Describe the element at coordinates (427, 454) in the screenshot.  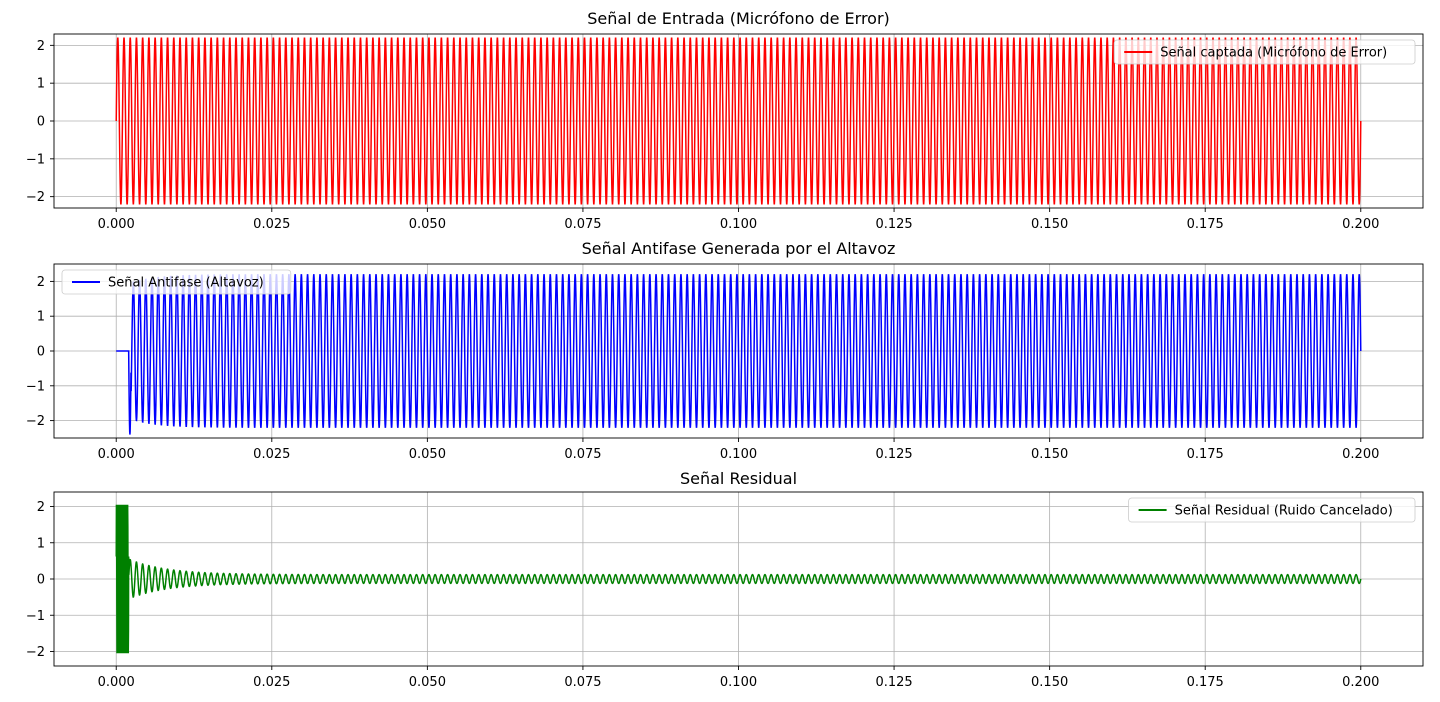
I see `antiphase-signal-x-tick-label: 0.050` at that location.